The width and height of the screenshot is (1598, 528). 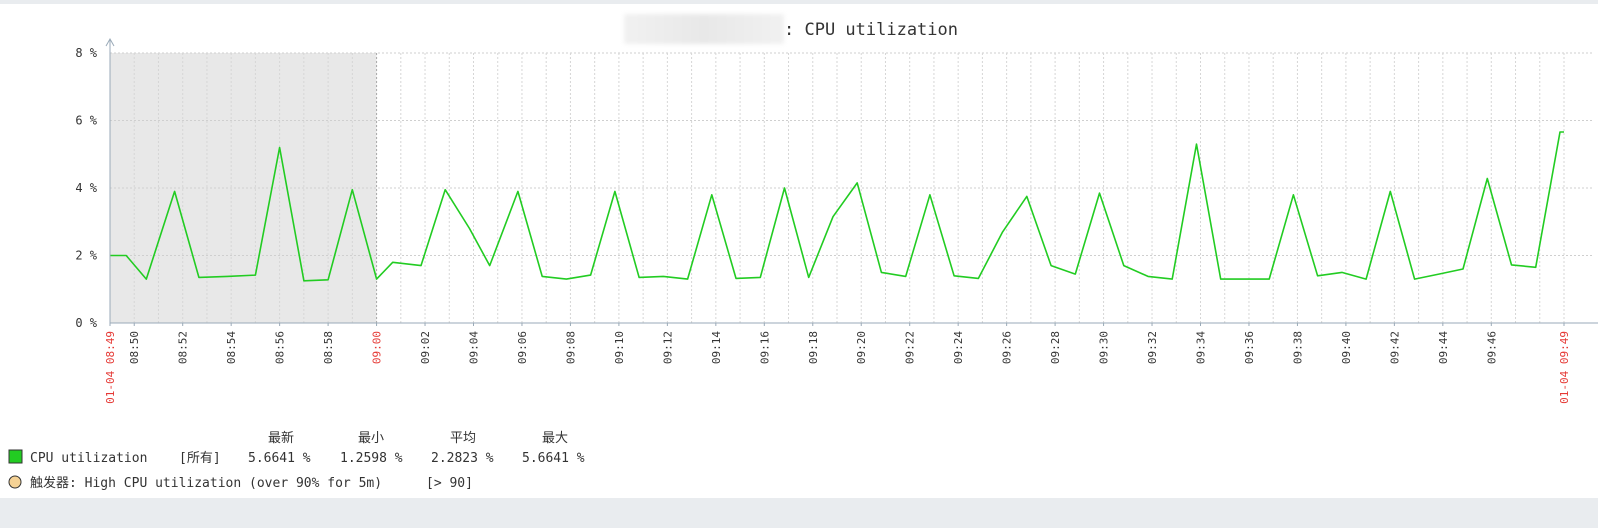 I want to click on legend-series-avg: 2.2823 %, so click(x=462, y=458).